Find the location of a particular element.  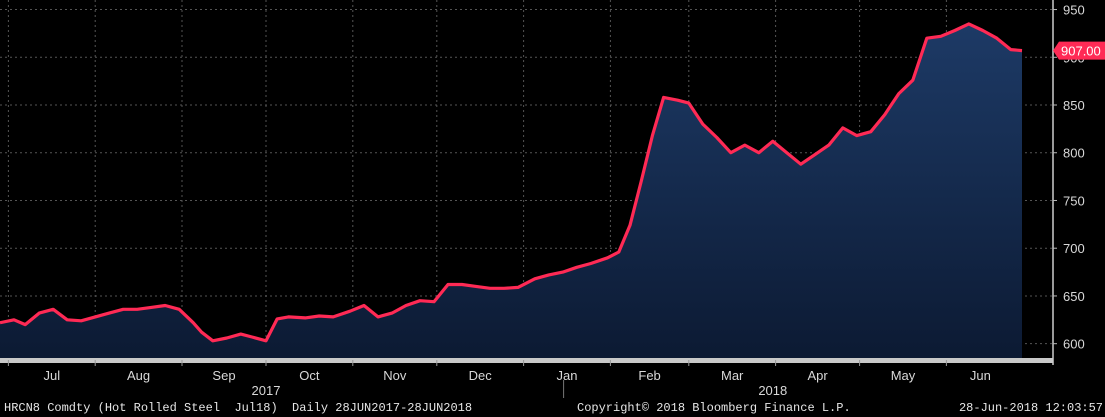

x-axis-line is located at coordinates (526, 360).